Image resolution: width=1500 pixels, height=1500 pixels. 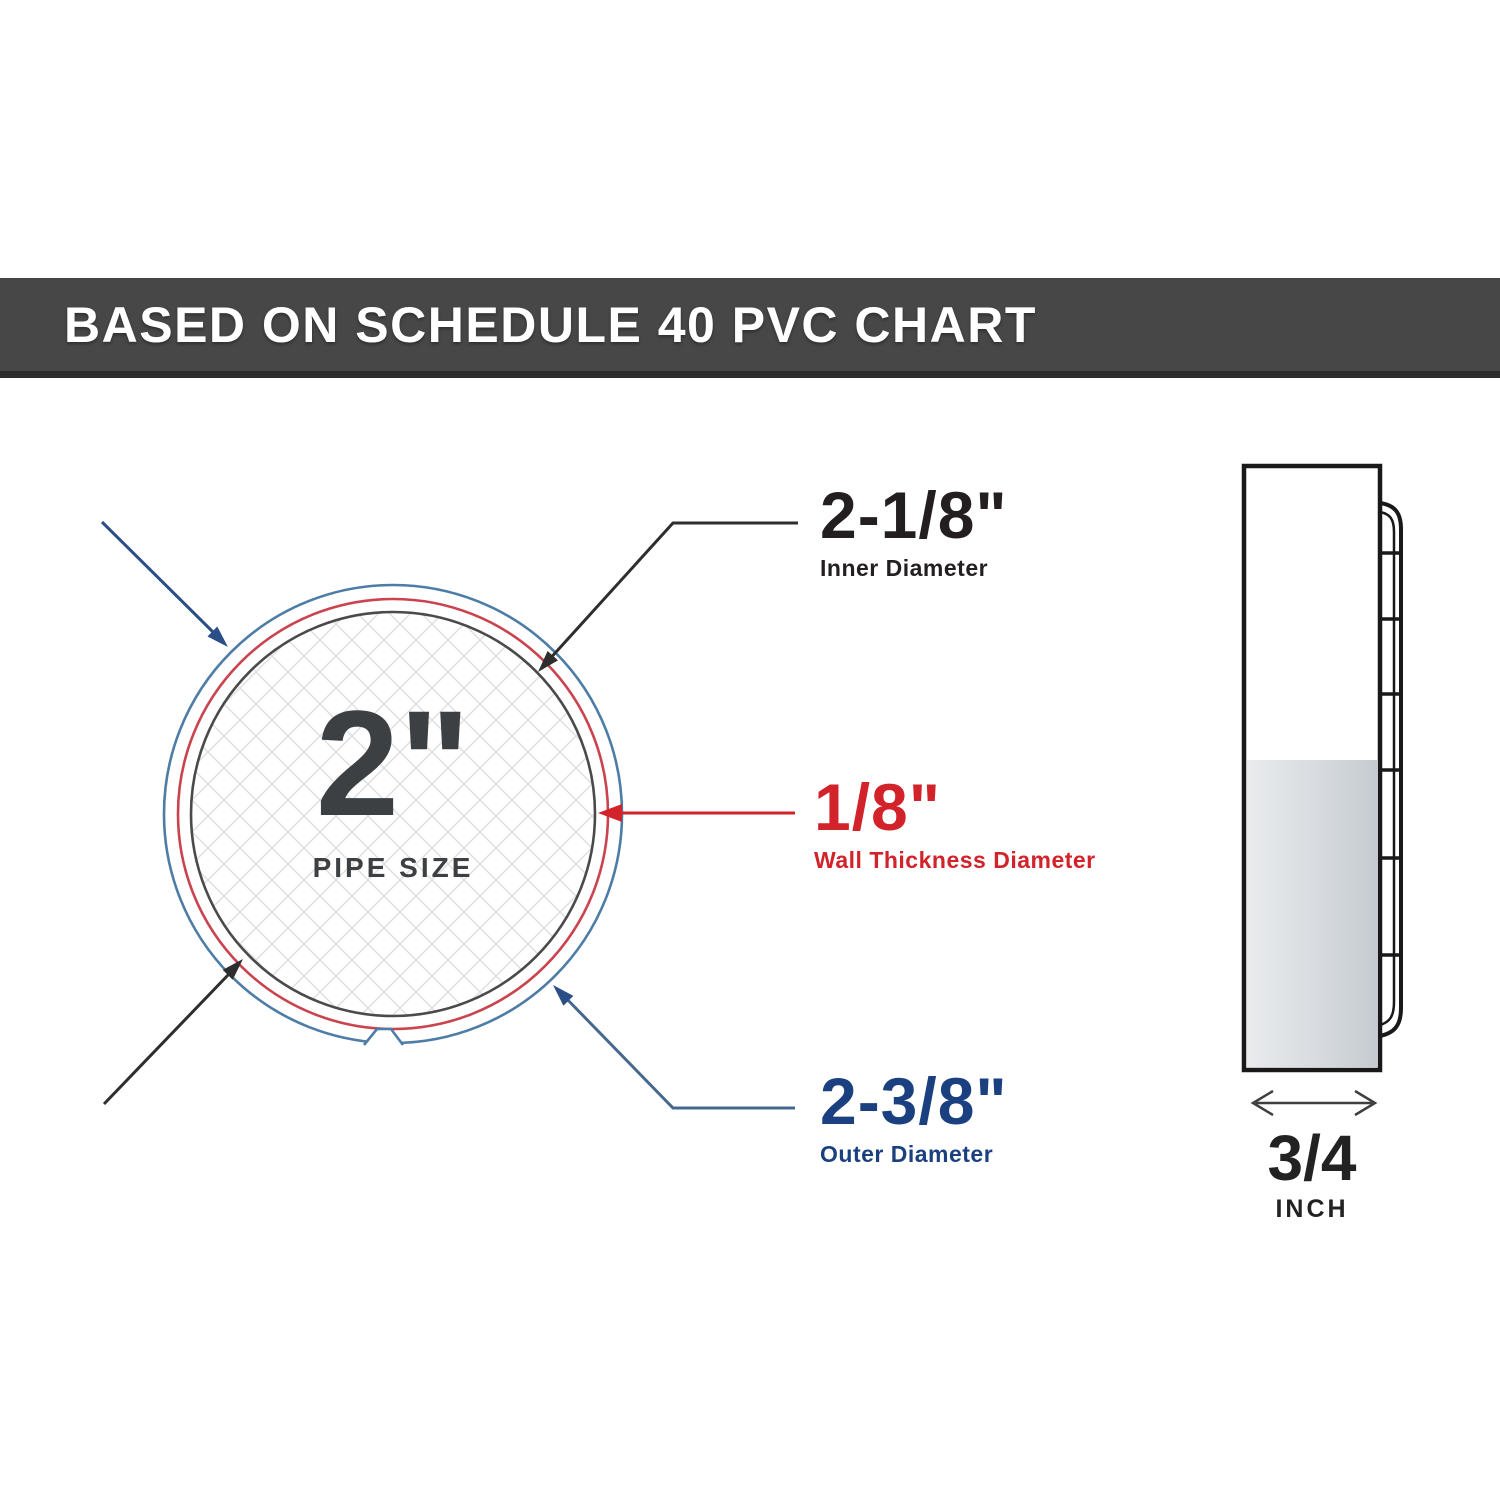 What do you see at coordinates (914, 1101) in the screenshot?
I see `outer-diameter-value: 2-3/8"` at bounding box center [914, 1101].